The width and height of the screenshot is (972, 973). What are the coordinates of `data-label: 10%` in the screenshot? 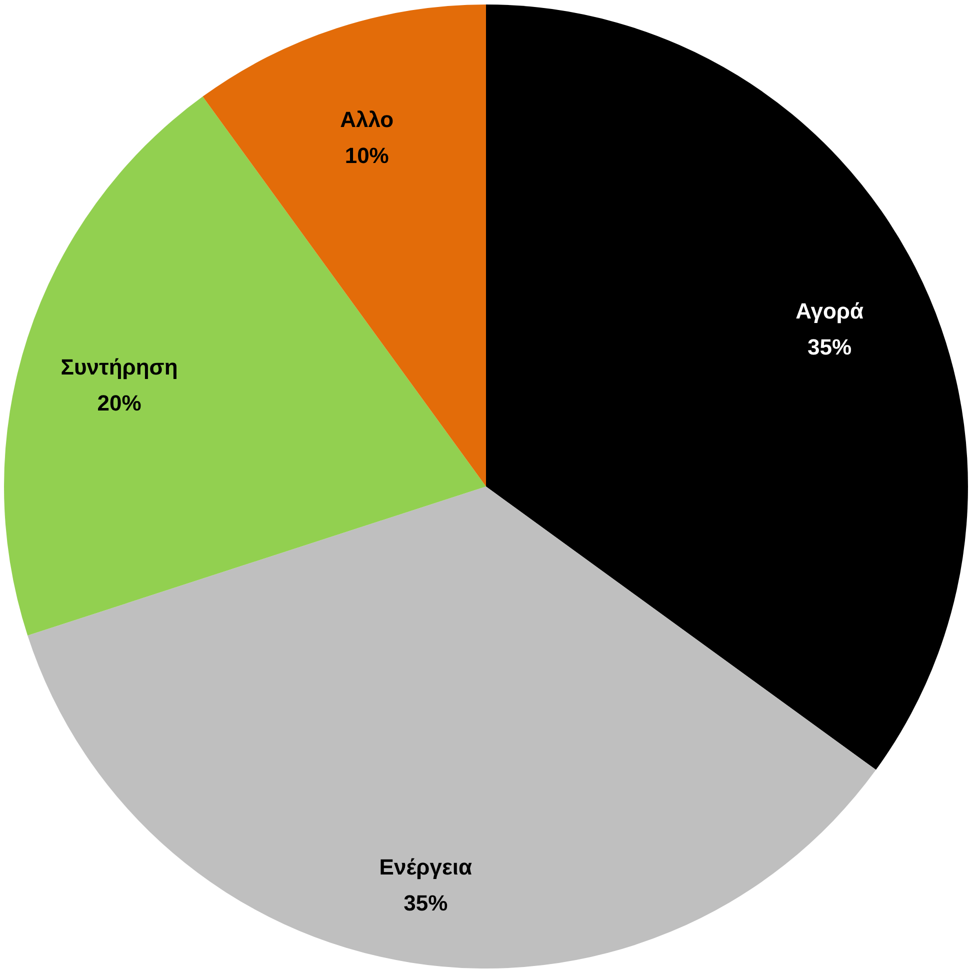 It's located at (366, 155).